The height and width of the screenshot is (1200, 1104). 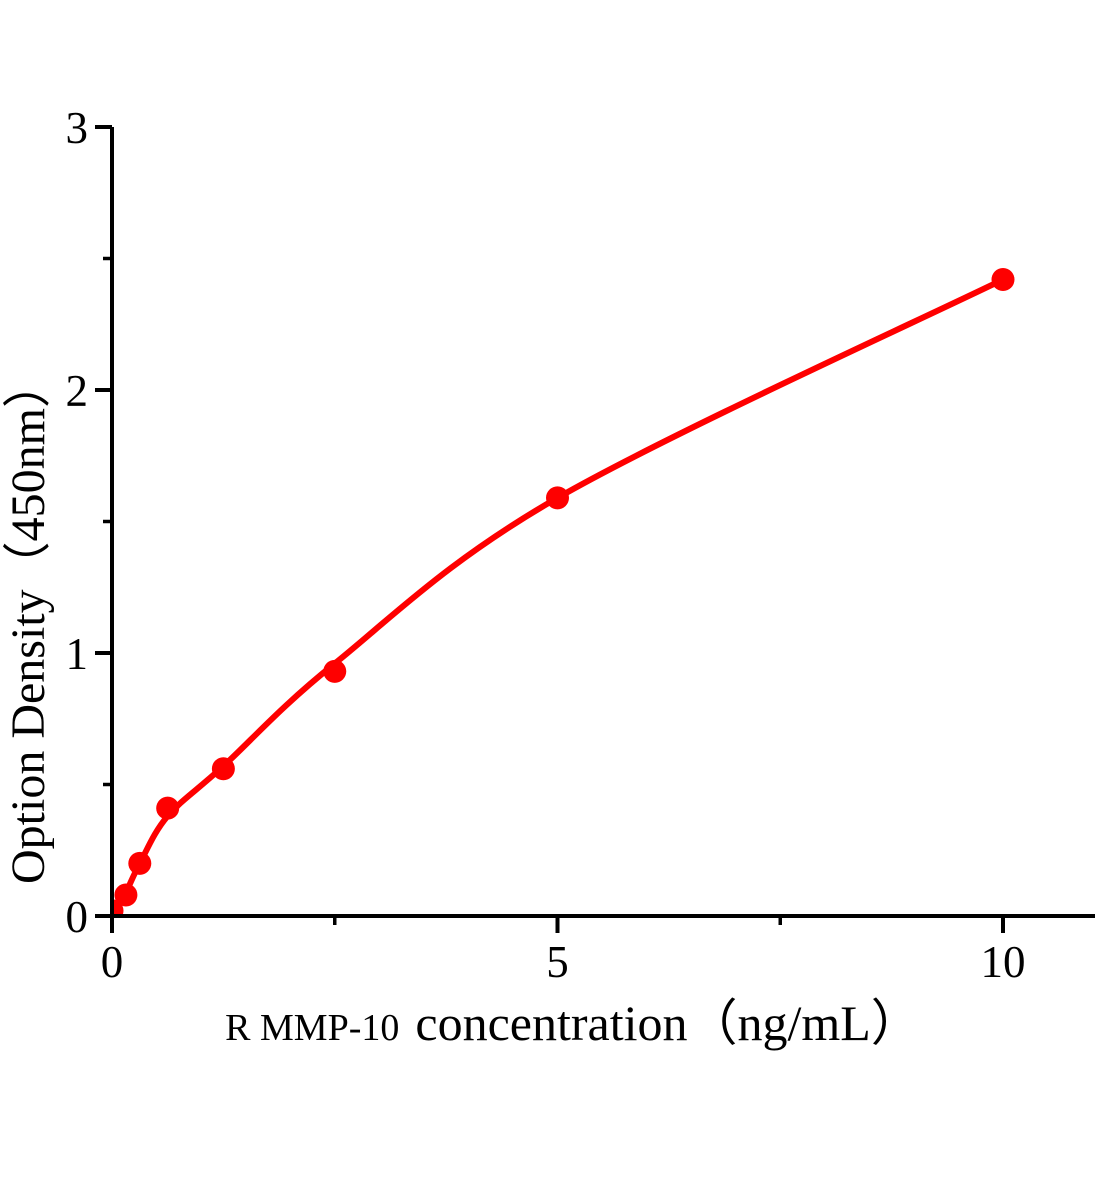 I want to click on x-axis-title: R MMP-10 concentration（ng/mL）, so click(x=573, y=1023).